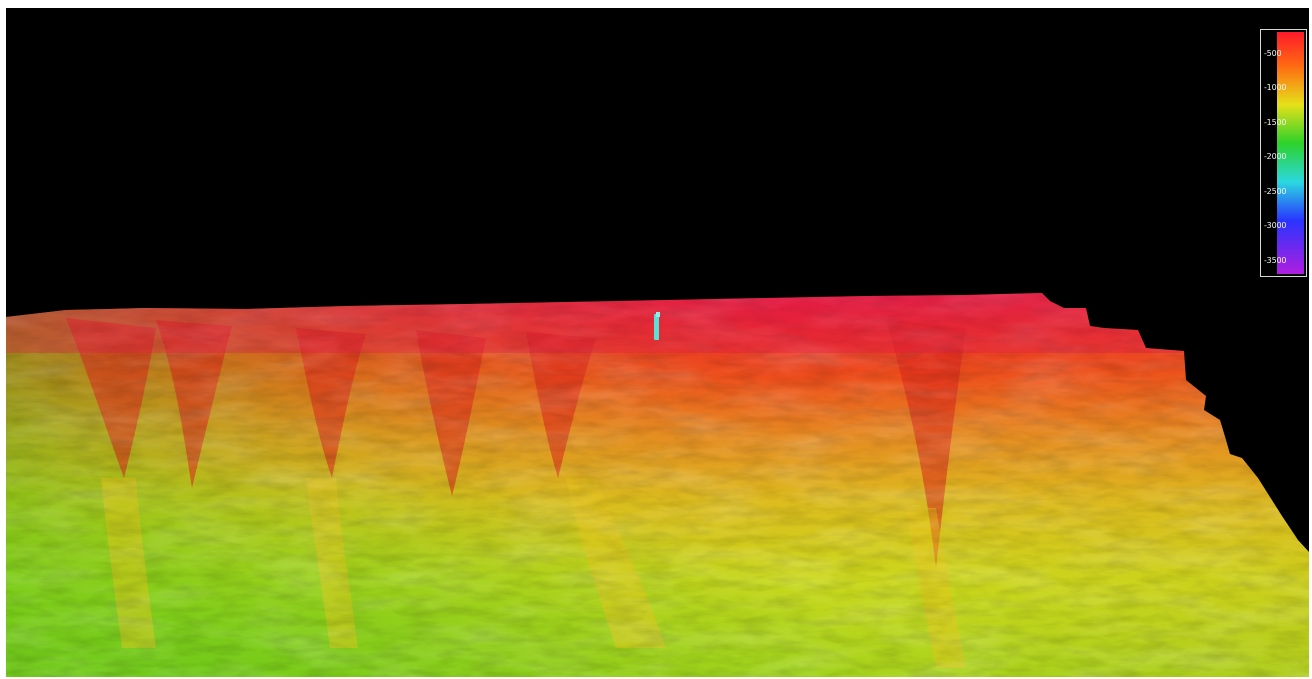 The height and width of the screenshot is (679, 1312). Describe the element at coordinates (1275, 260) in the screenshot. I see `colorbar-label: -3500` at that location.